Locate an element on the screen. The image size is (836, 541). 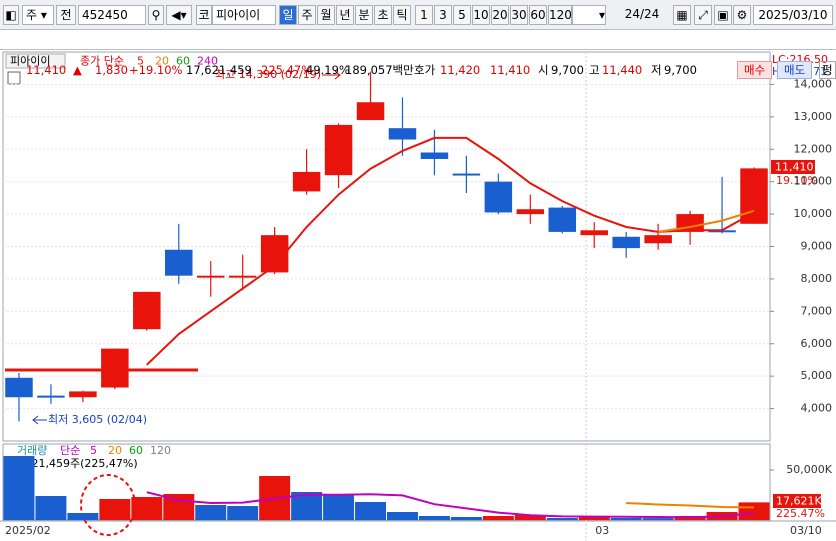
open-label: 시 is located at coordinates (543, 70).